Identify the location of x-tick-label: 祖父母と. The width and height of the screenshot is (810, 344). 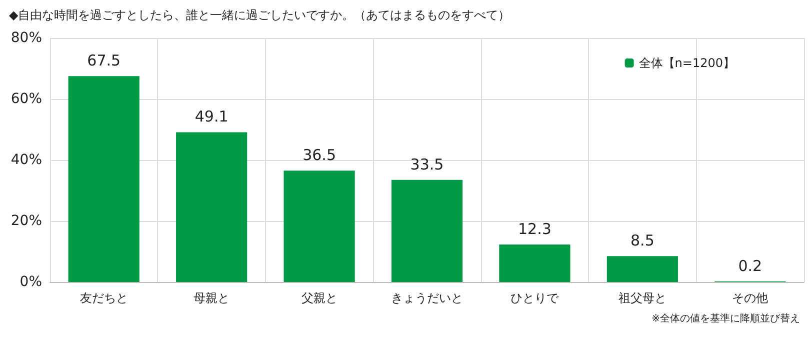
(642, 298).